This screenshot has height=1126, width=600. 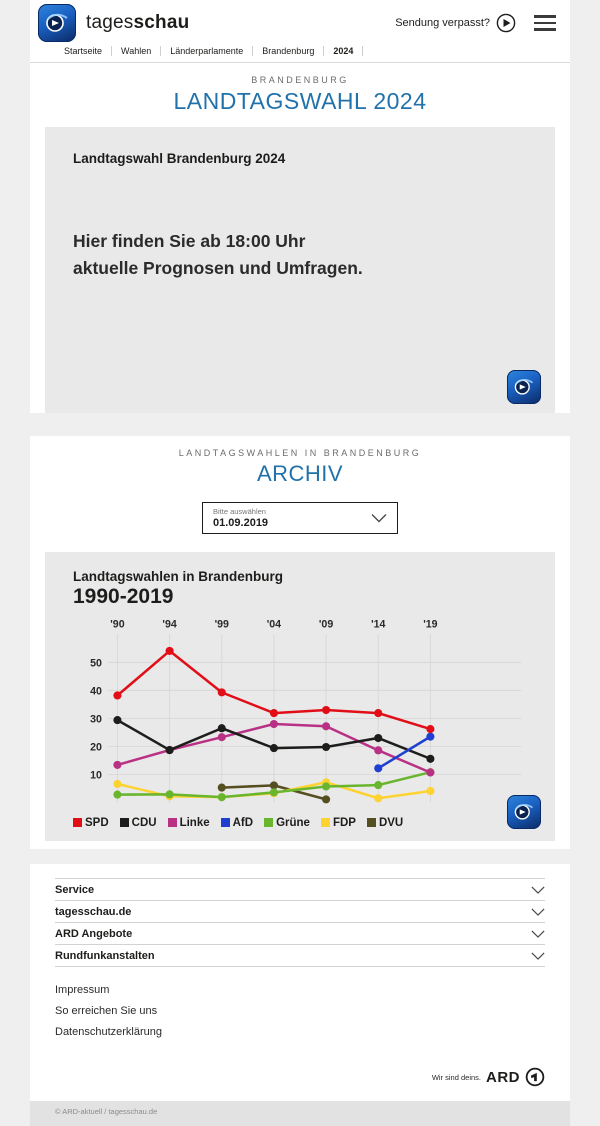 I want to click on svg-text: 10, so click(x=96, y=775).